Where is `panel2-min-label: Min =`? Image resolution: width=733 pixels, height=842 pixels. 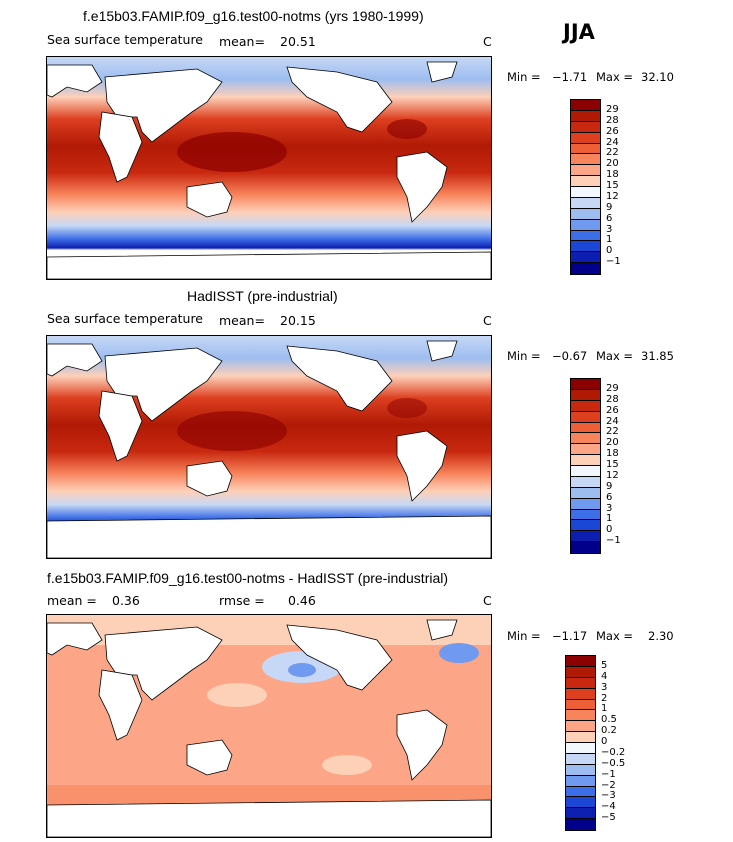
panel2-min-label: Min = is located at coordinates (524, 356).